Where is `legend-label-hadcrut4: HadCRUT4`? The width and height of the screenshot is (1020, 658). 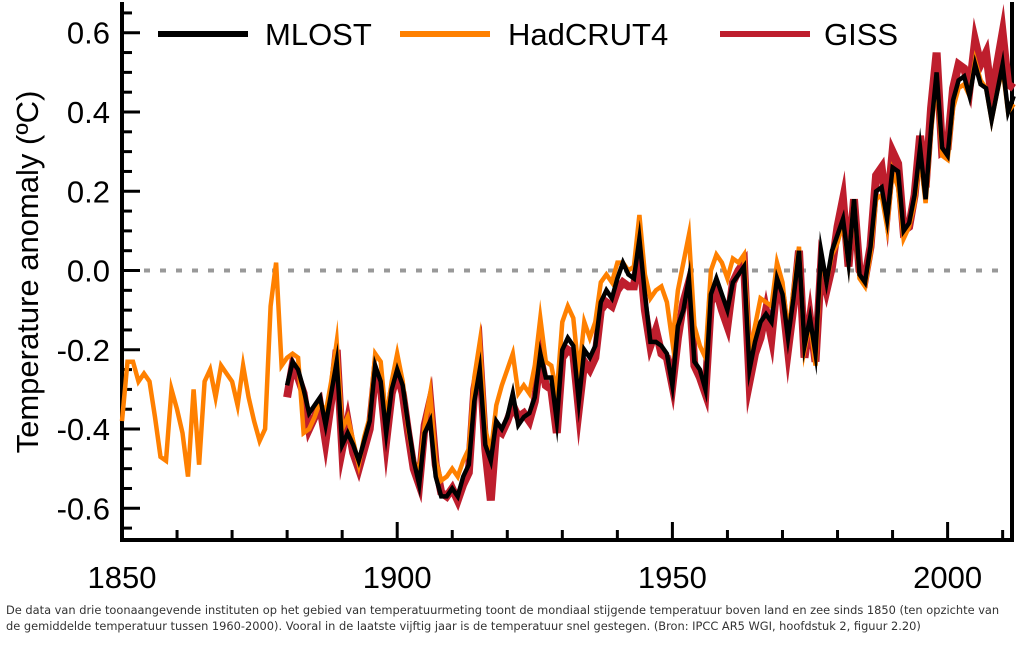 legend-label-hadcrut4: HadCRUT4 is located at coordinates (588, 34).